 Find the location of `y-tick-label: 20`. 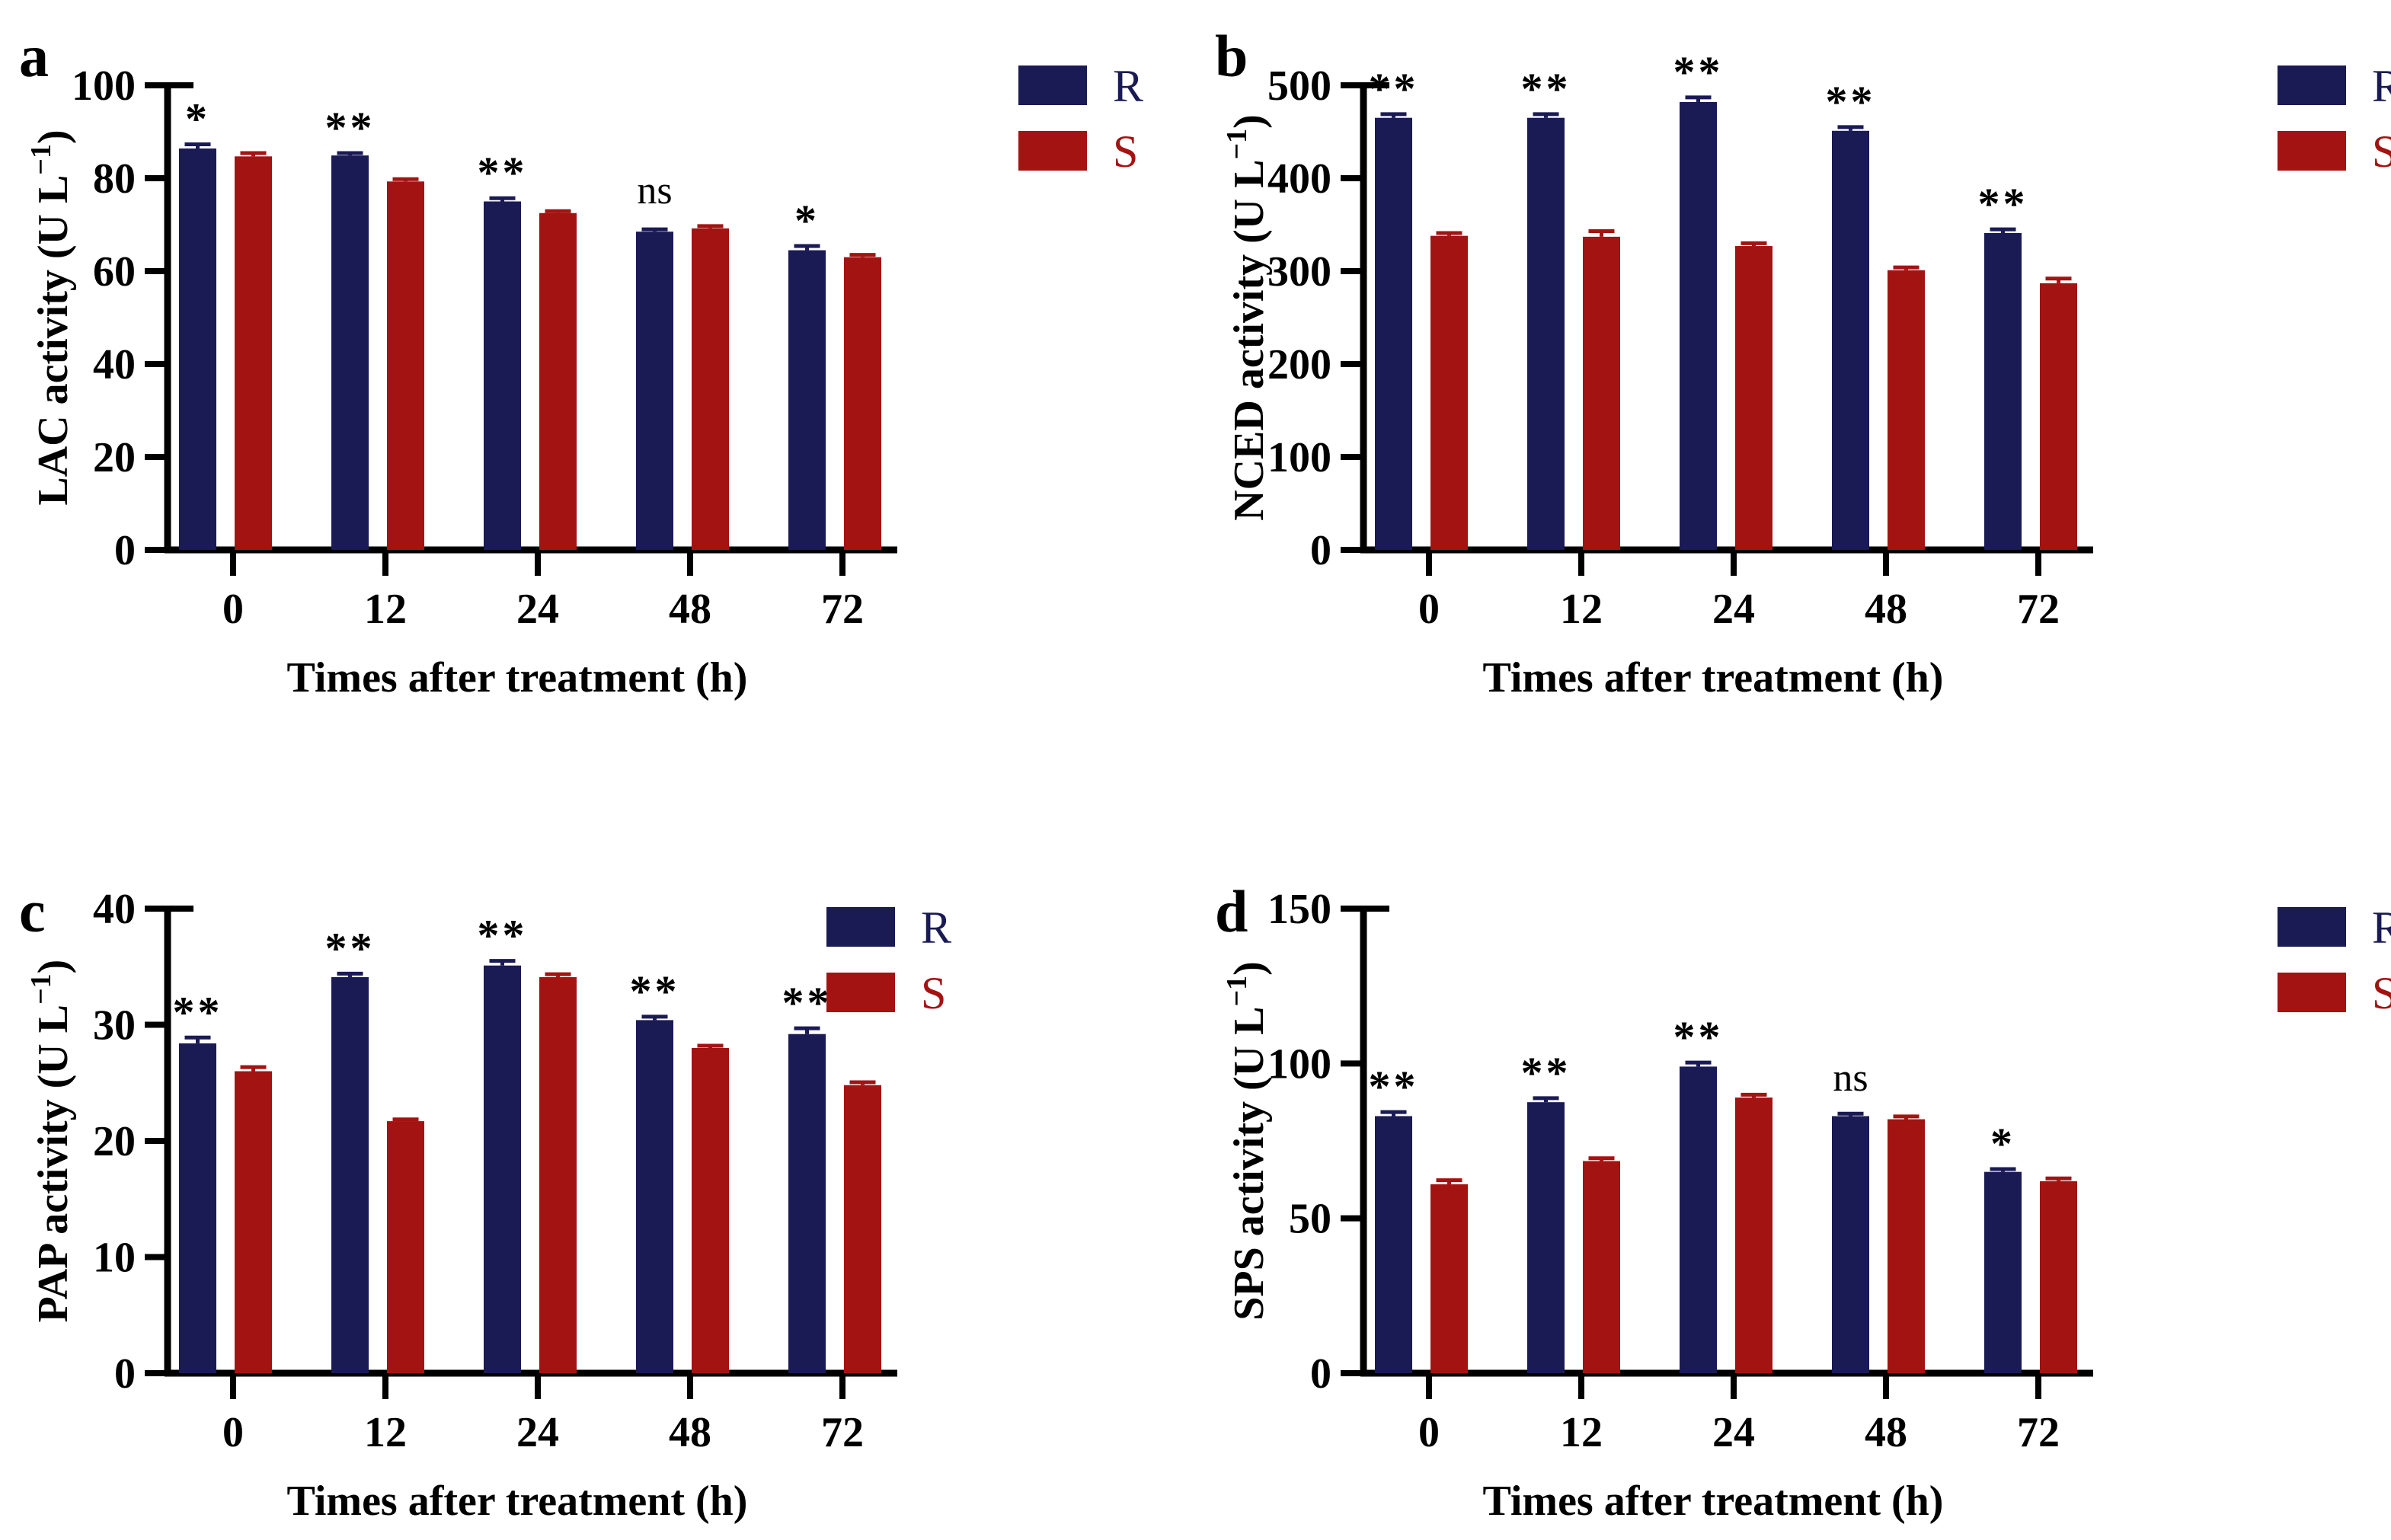

y-tick-label: 20 is located at coordinates (114, 457).